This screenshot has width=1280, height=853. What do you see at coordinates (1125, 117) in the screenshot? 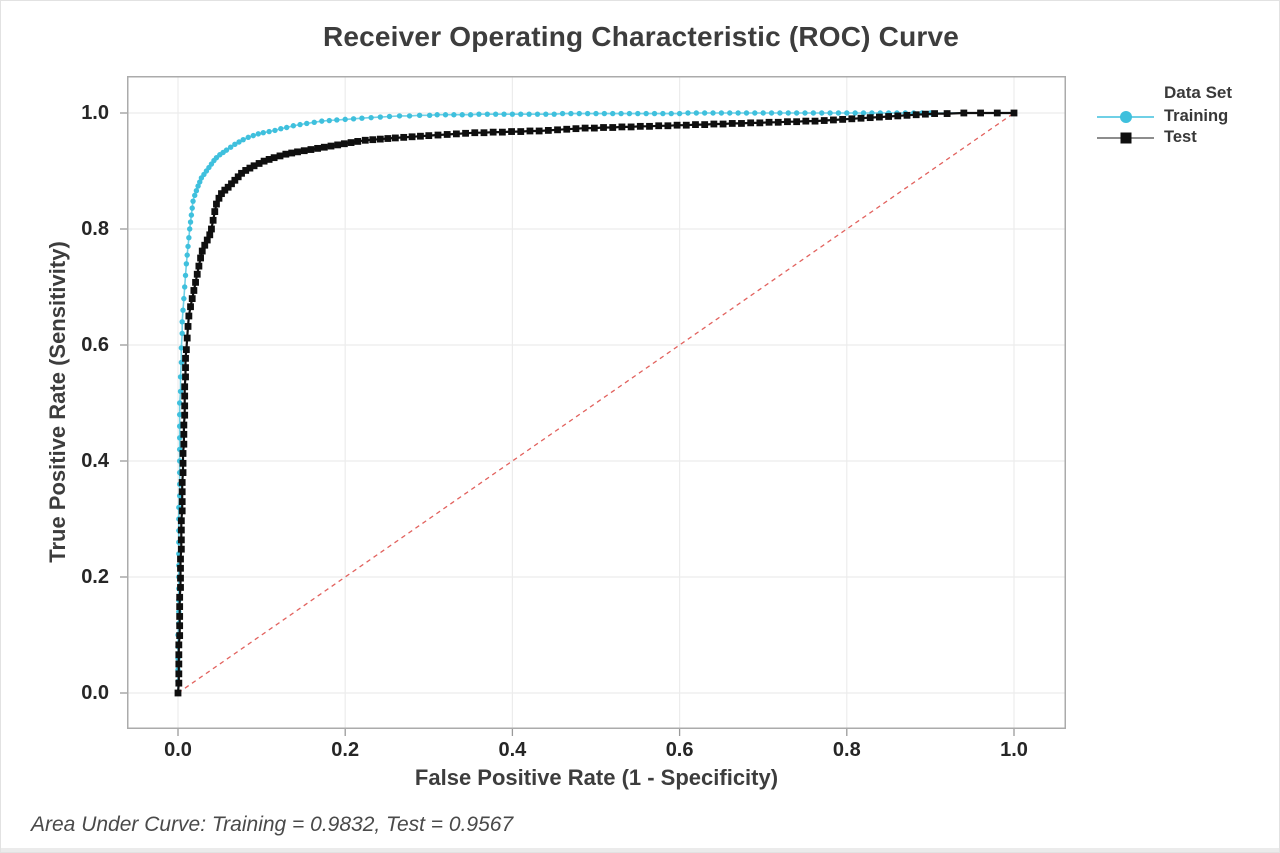
I see `training-swatch` at bounding box center [1125, 117].